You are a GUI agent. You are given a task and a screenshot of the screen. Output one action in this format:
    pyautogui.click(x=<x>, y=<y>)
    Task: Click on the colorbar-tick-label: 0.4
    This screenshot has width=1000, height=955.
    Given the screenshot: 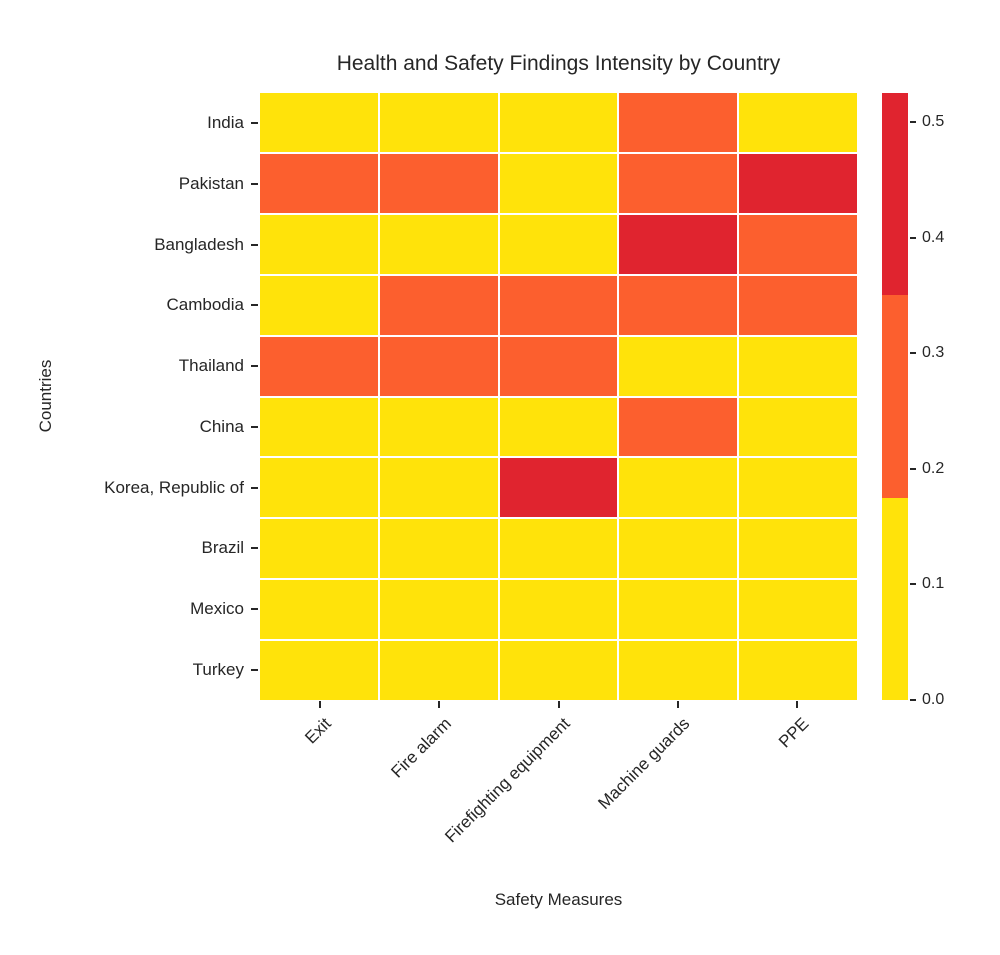 What is the action you would take?
    pyautogui.click(x=933, y=237)
    